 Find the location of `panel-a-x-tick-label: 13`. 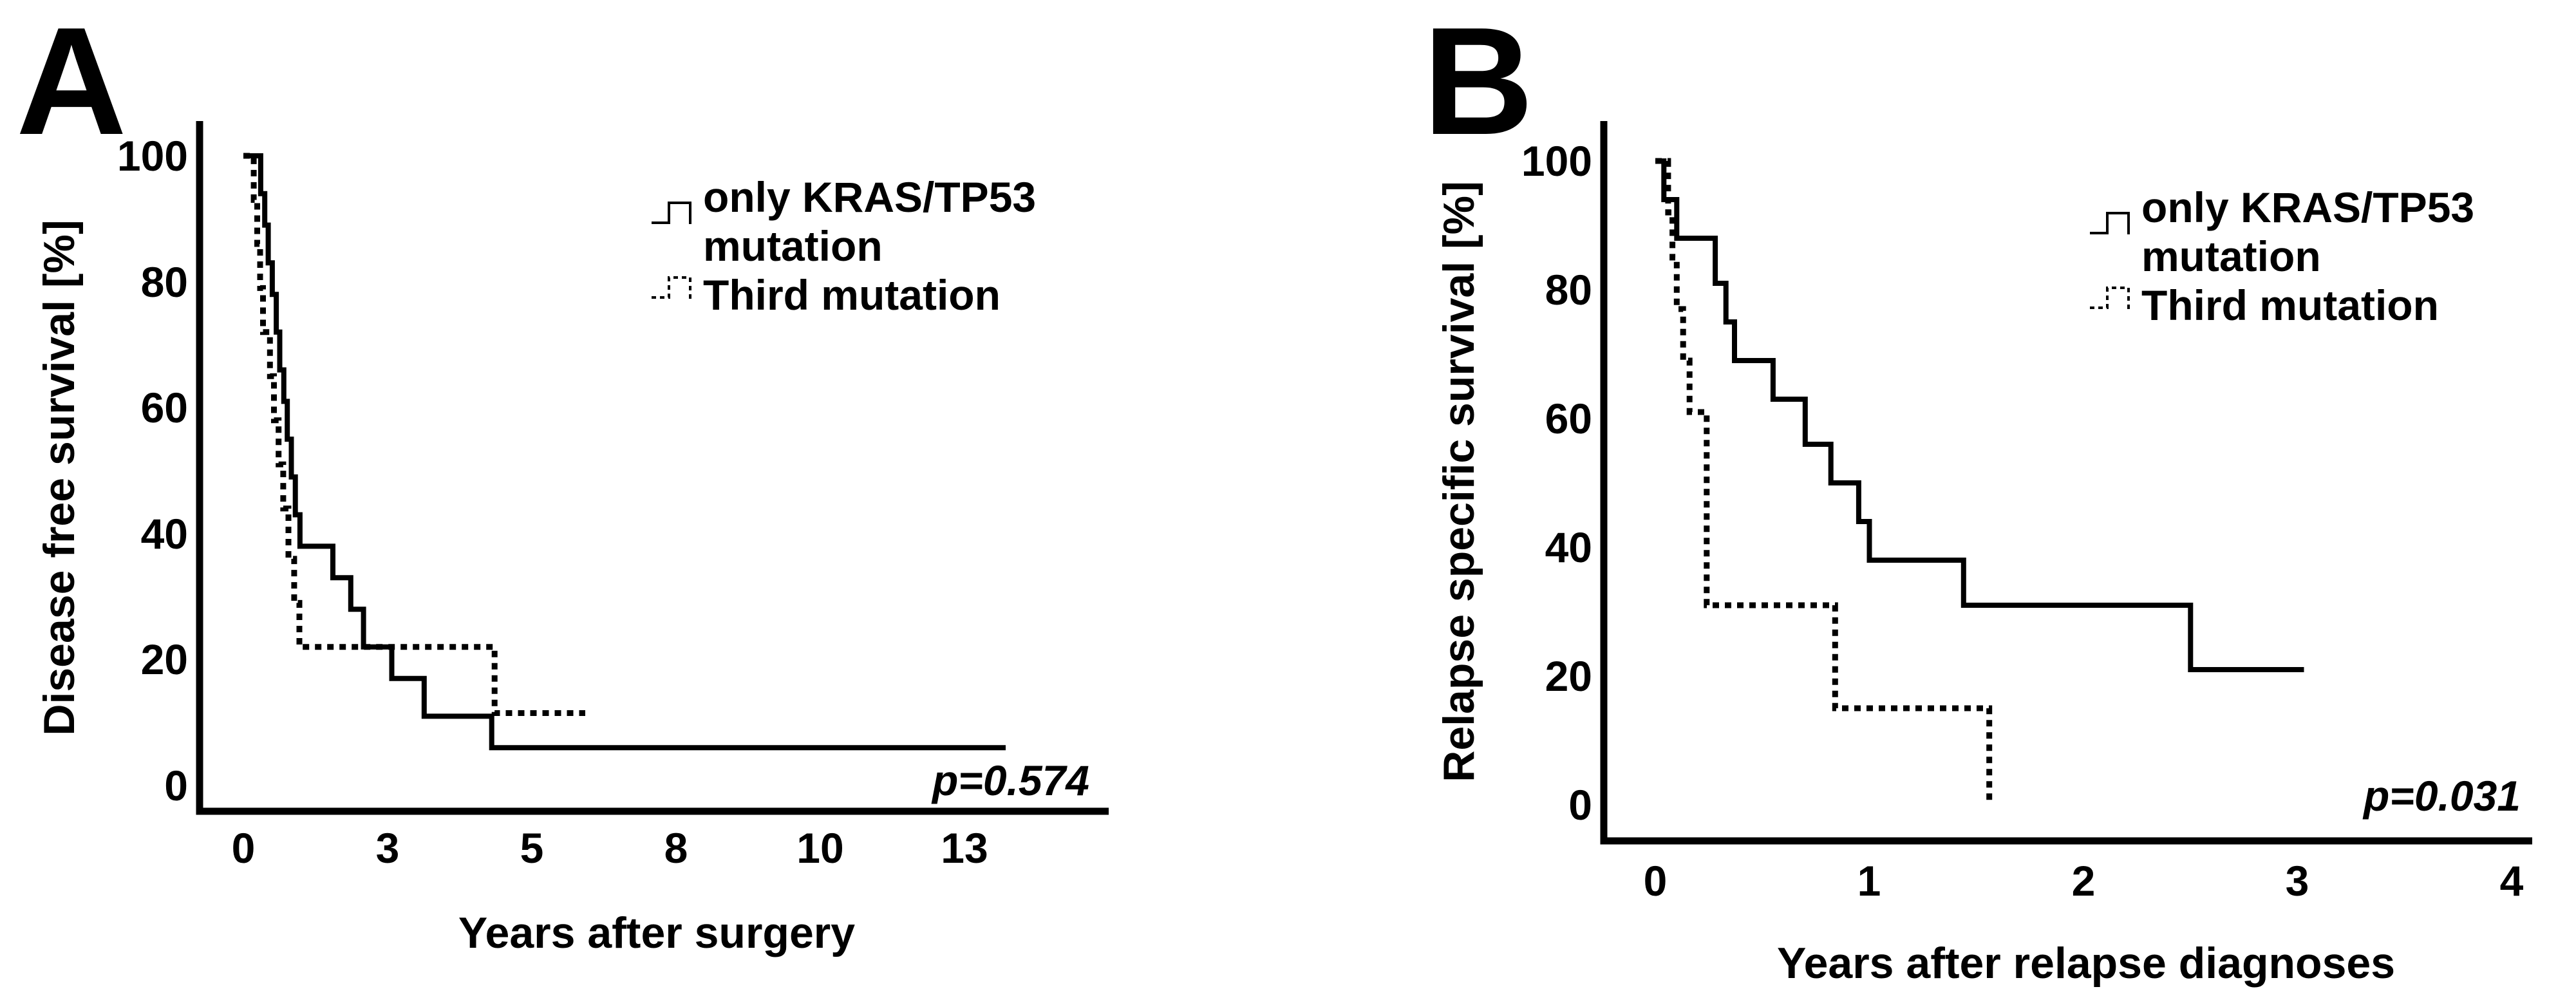

panel-a-x-tick-label: 13 is located at coordinates (964, 848).